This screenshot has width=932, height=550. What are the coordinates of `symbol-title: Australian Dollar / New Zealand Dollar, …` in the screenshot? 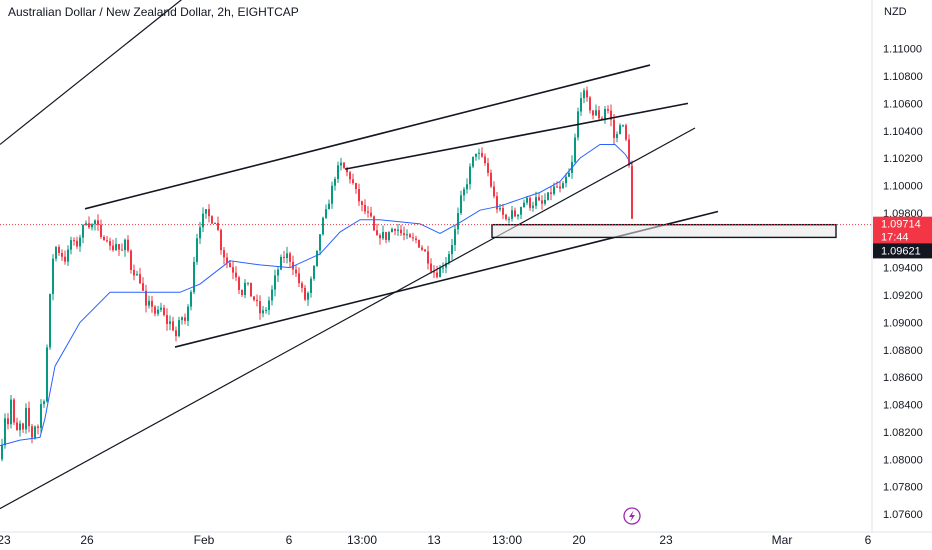 It's located at (153, 12).